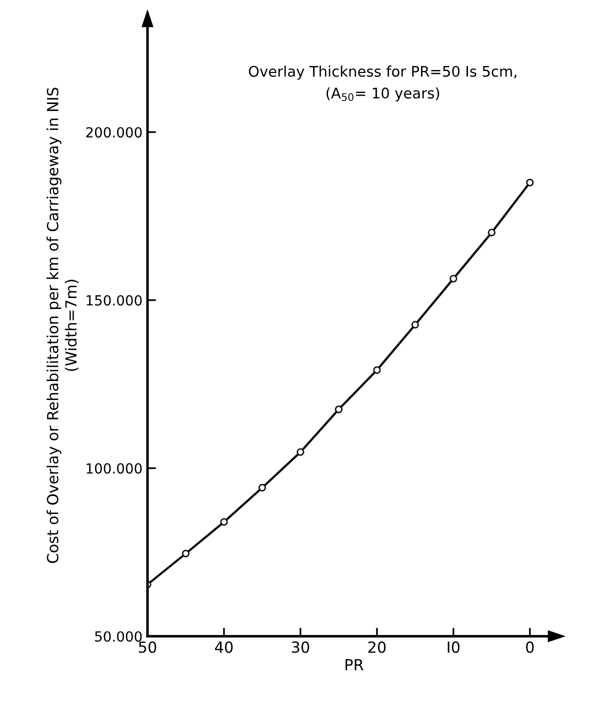  Describe the element at coordinates (114, 468) in the screenshot. I see `y-tick-label: 100.000` at that location.